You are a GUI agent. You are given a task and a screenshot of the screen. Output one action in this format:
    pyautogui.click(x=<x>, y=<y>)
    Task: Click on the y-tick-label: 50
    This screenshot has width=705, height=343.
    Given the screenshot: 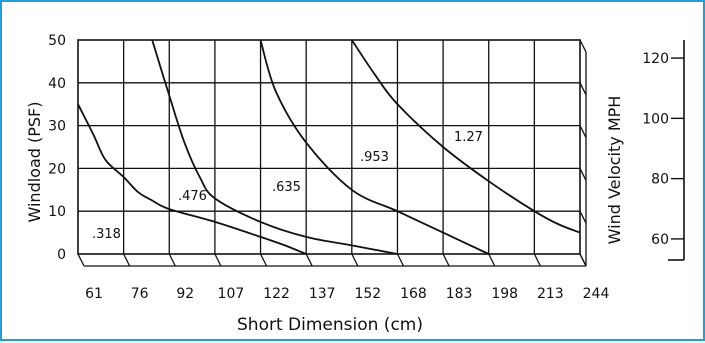 What is the action you would take?
    pyautogui.click(x=57, y=41)
    